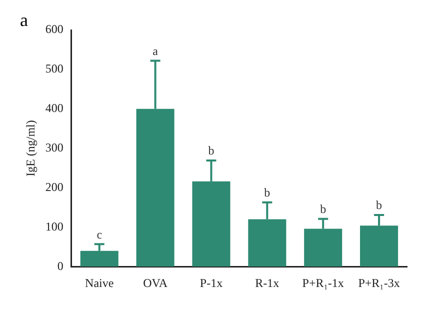 The image size is (435, 321). I want to click on y-tick-label: 300, so click(54, 147).